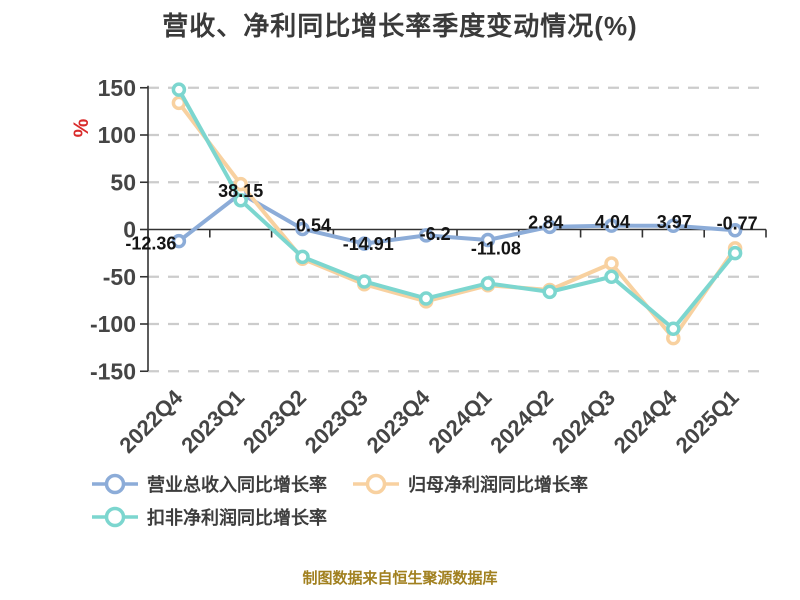 Image resolution: width=800 pixels, height=600 pixels. I want to click on data-label: 4.04, so click(612, 222).